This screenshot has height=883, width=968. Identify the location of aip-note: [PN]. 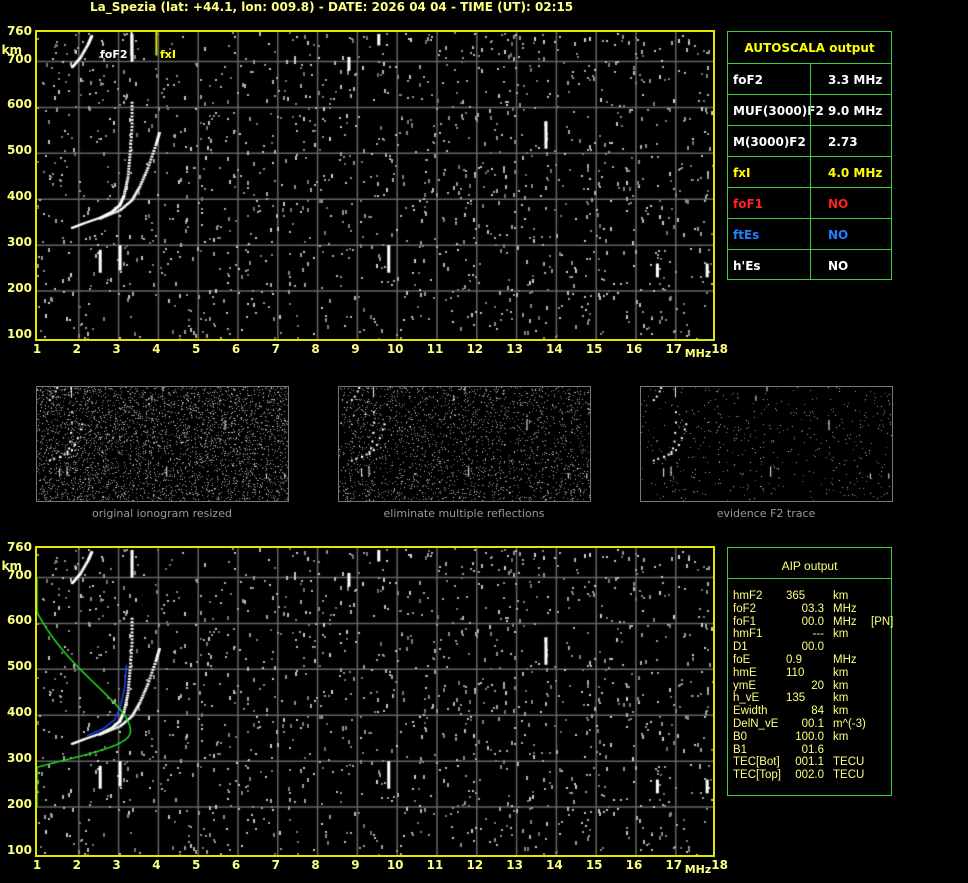
(882, 621).